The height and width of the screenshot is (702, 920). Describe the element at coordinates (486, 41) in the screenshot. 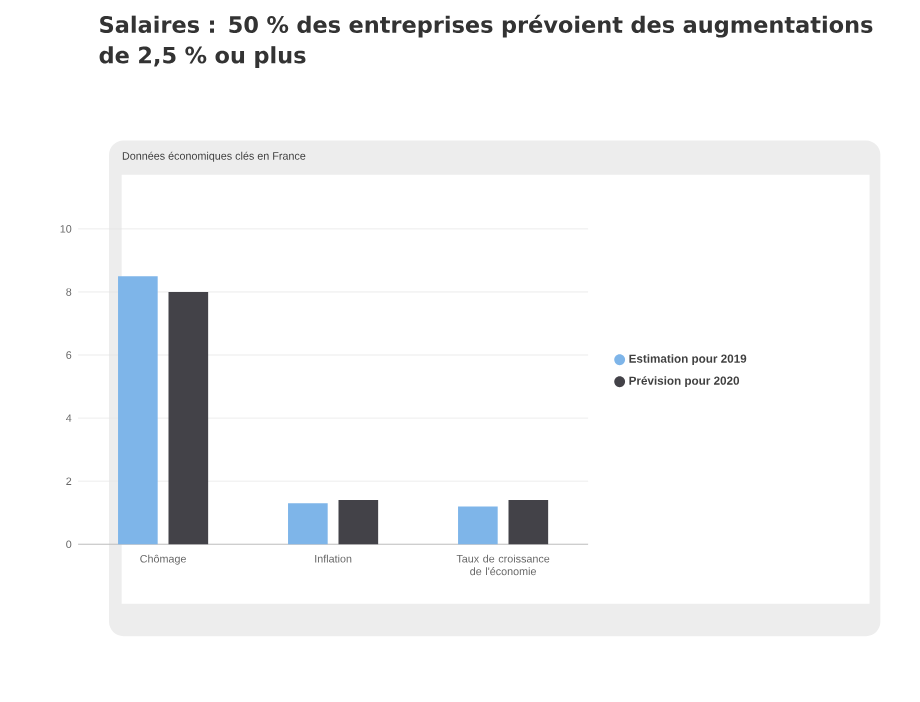

I see `chart-title: Salaires : 50 % des entreprises prévoient des augmentations de 2,5 % ou plus` at that location.